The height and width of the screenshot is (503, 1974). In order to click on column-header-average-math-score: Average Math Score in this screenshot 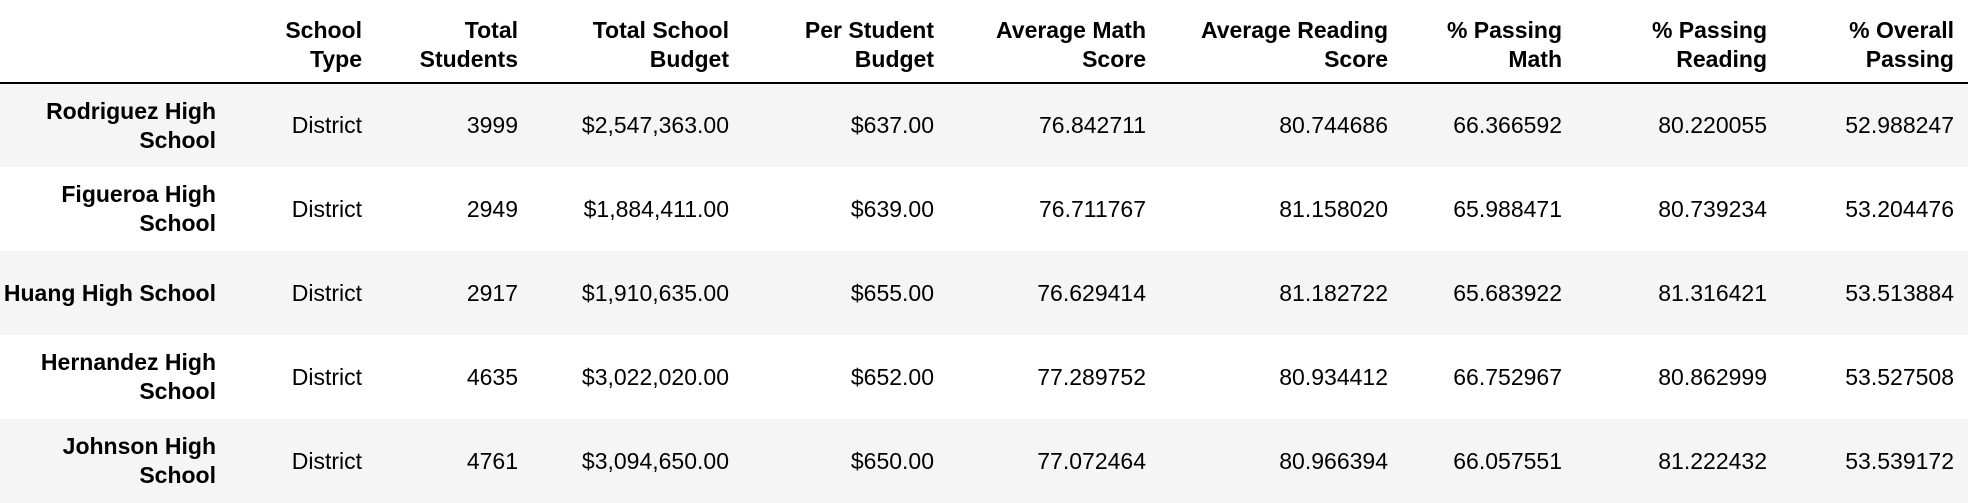, I will do `click(1071, 44)`.